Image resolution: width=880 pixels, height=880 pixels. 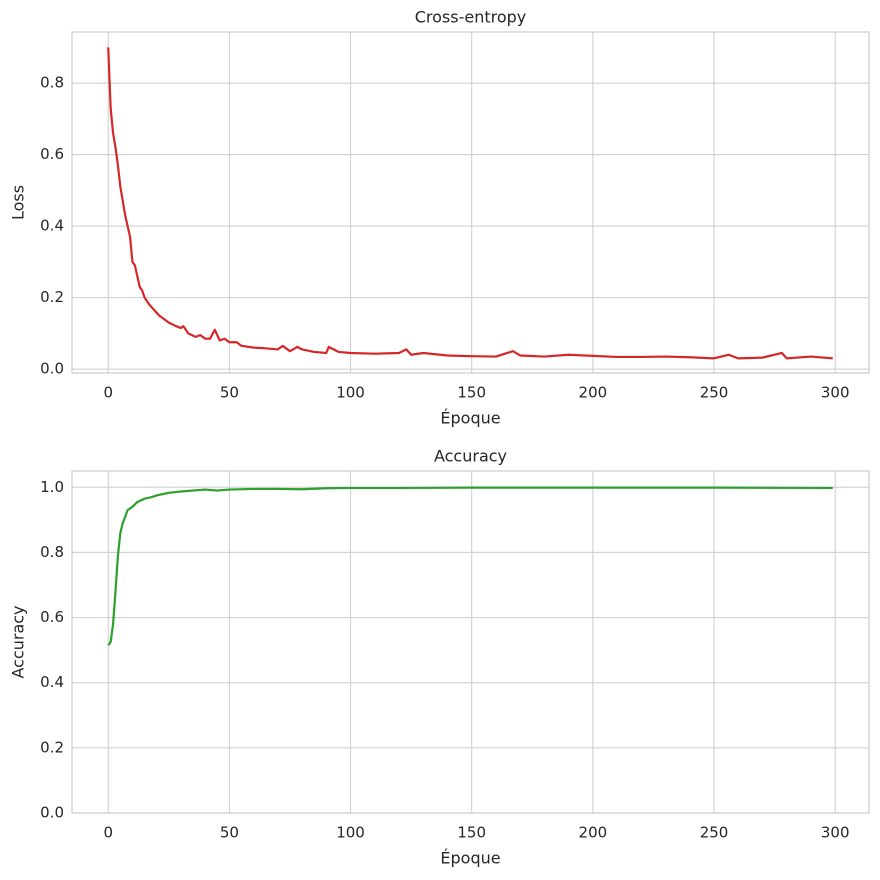 What do you see at coordinates (52, 487) in the screenshot?
I see `y-tick-label: 1.0` at bounding box center [52, 487].